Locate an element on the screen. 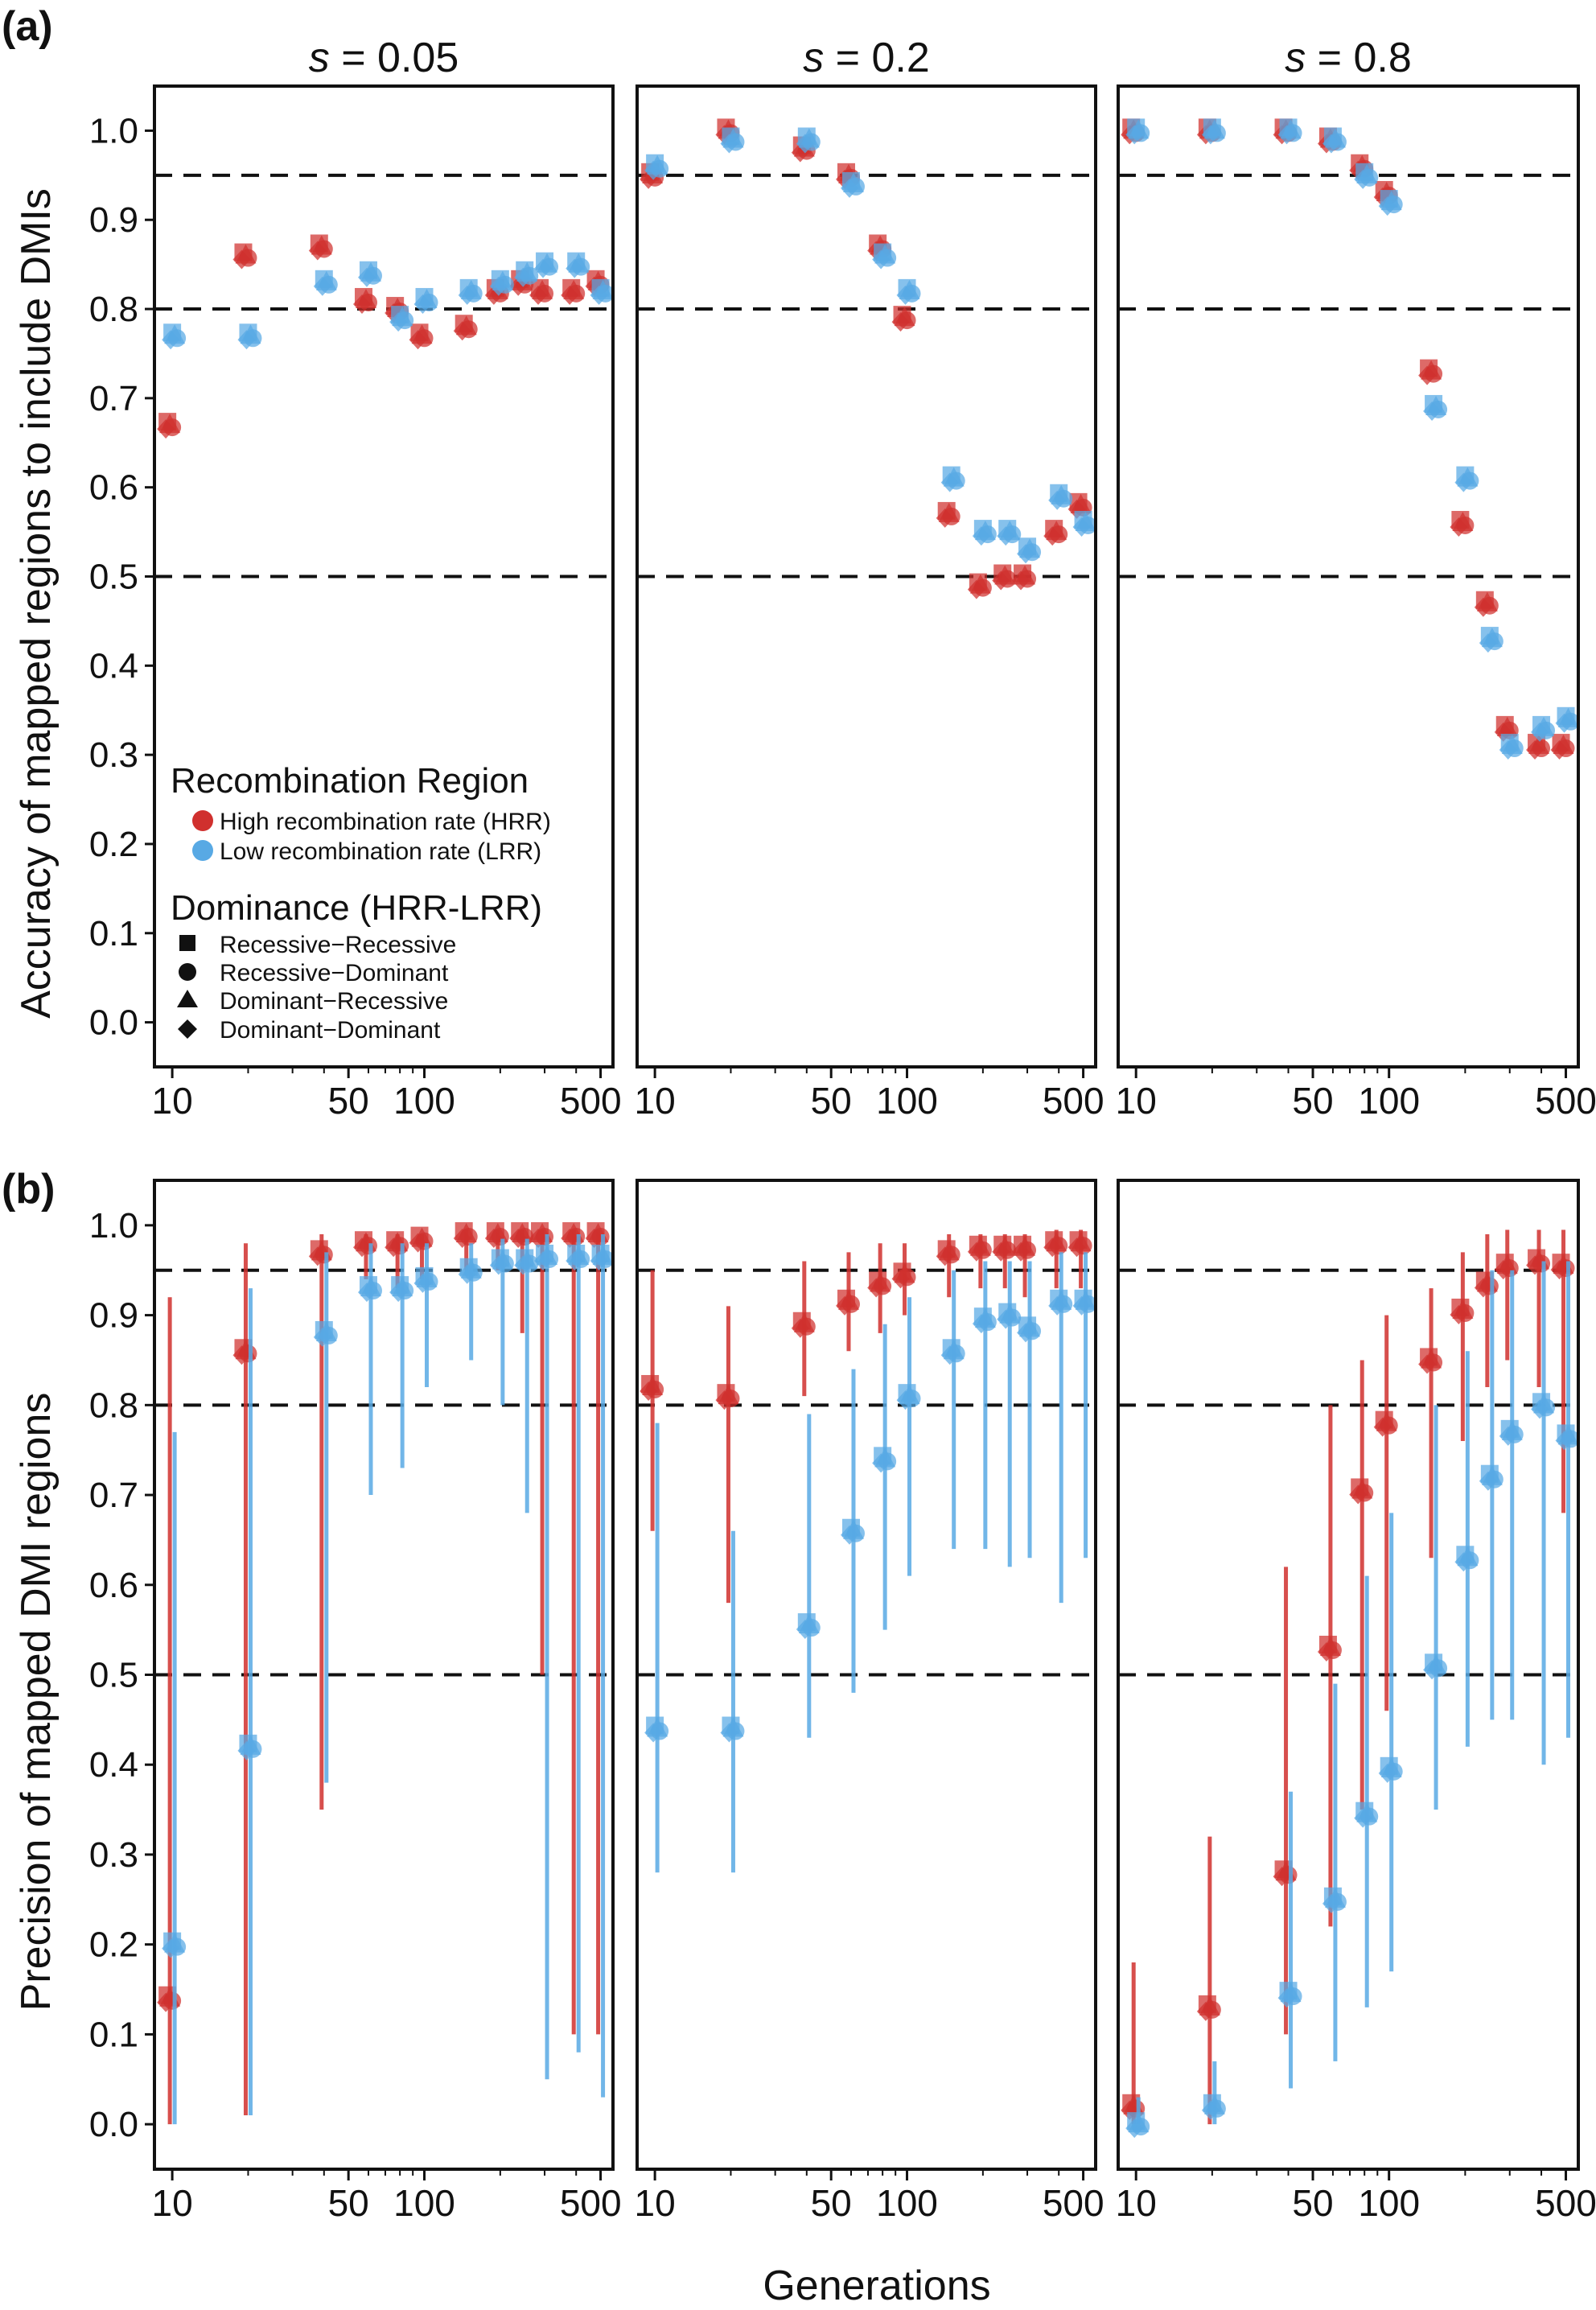  y-tick-label-0.9: 0.9 is located at coordinates (113, 220).